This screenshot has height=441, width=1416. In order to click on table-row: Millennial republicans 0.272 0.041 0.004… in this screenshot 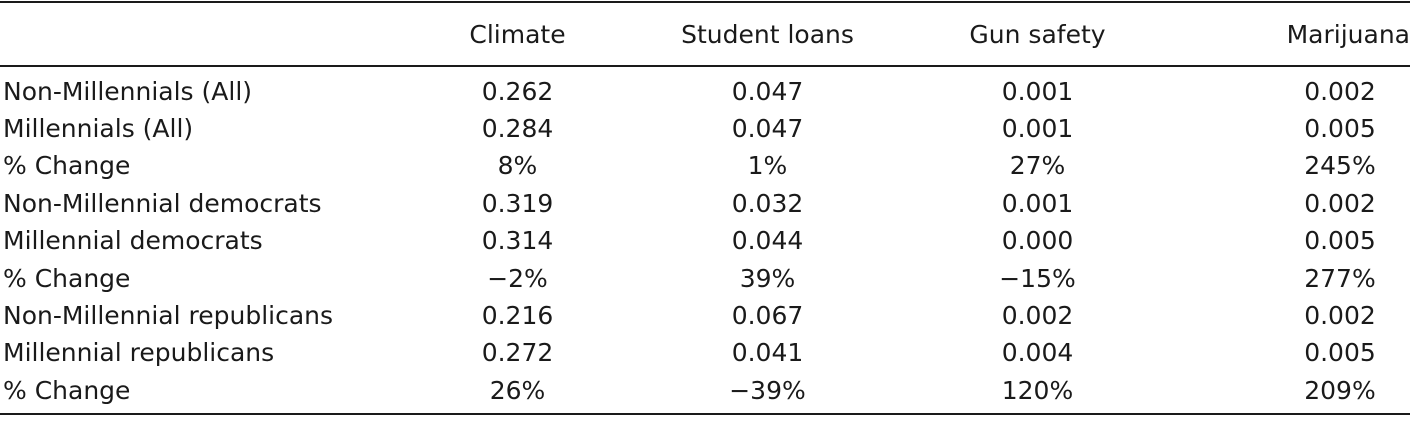, I will do `click(705, 352)`.